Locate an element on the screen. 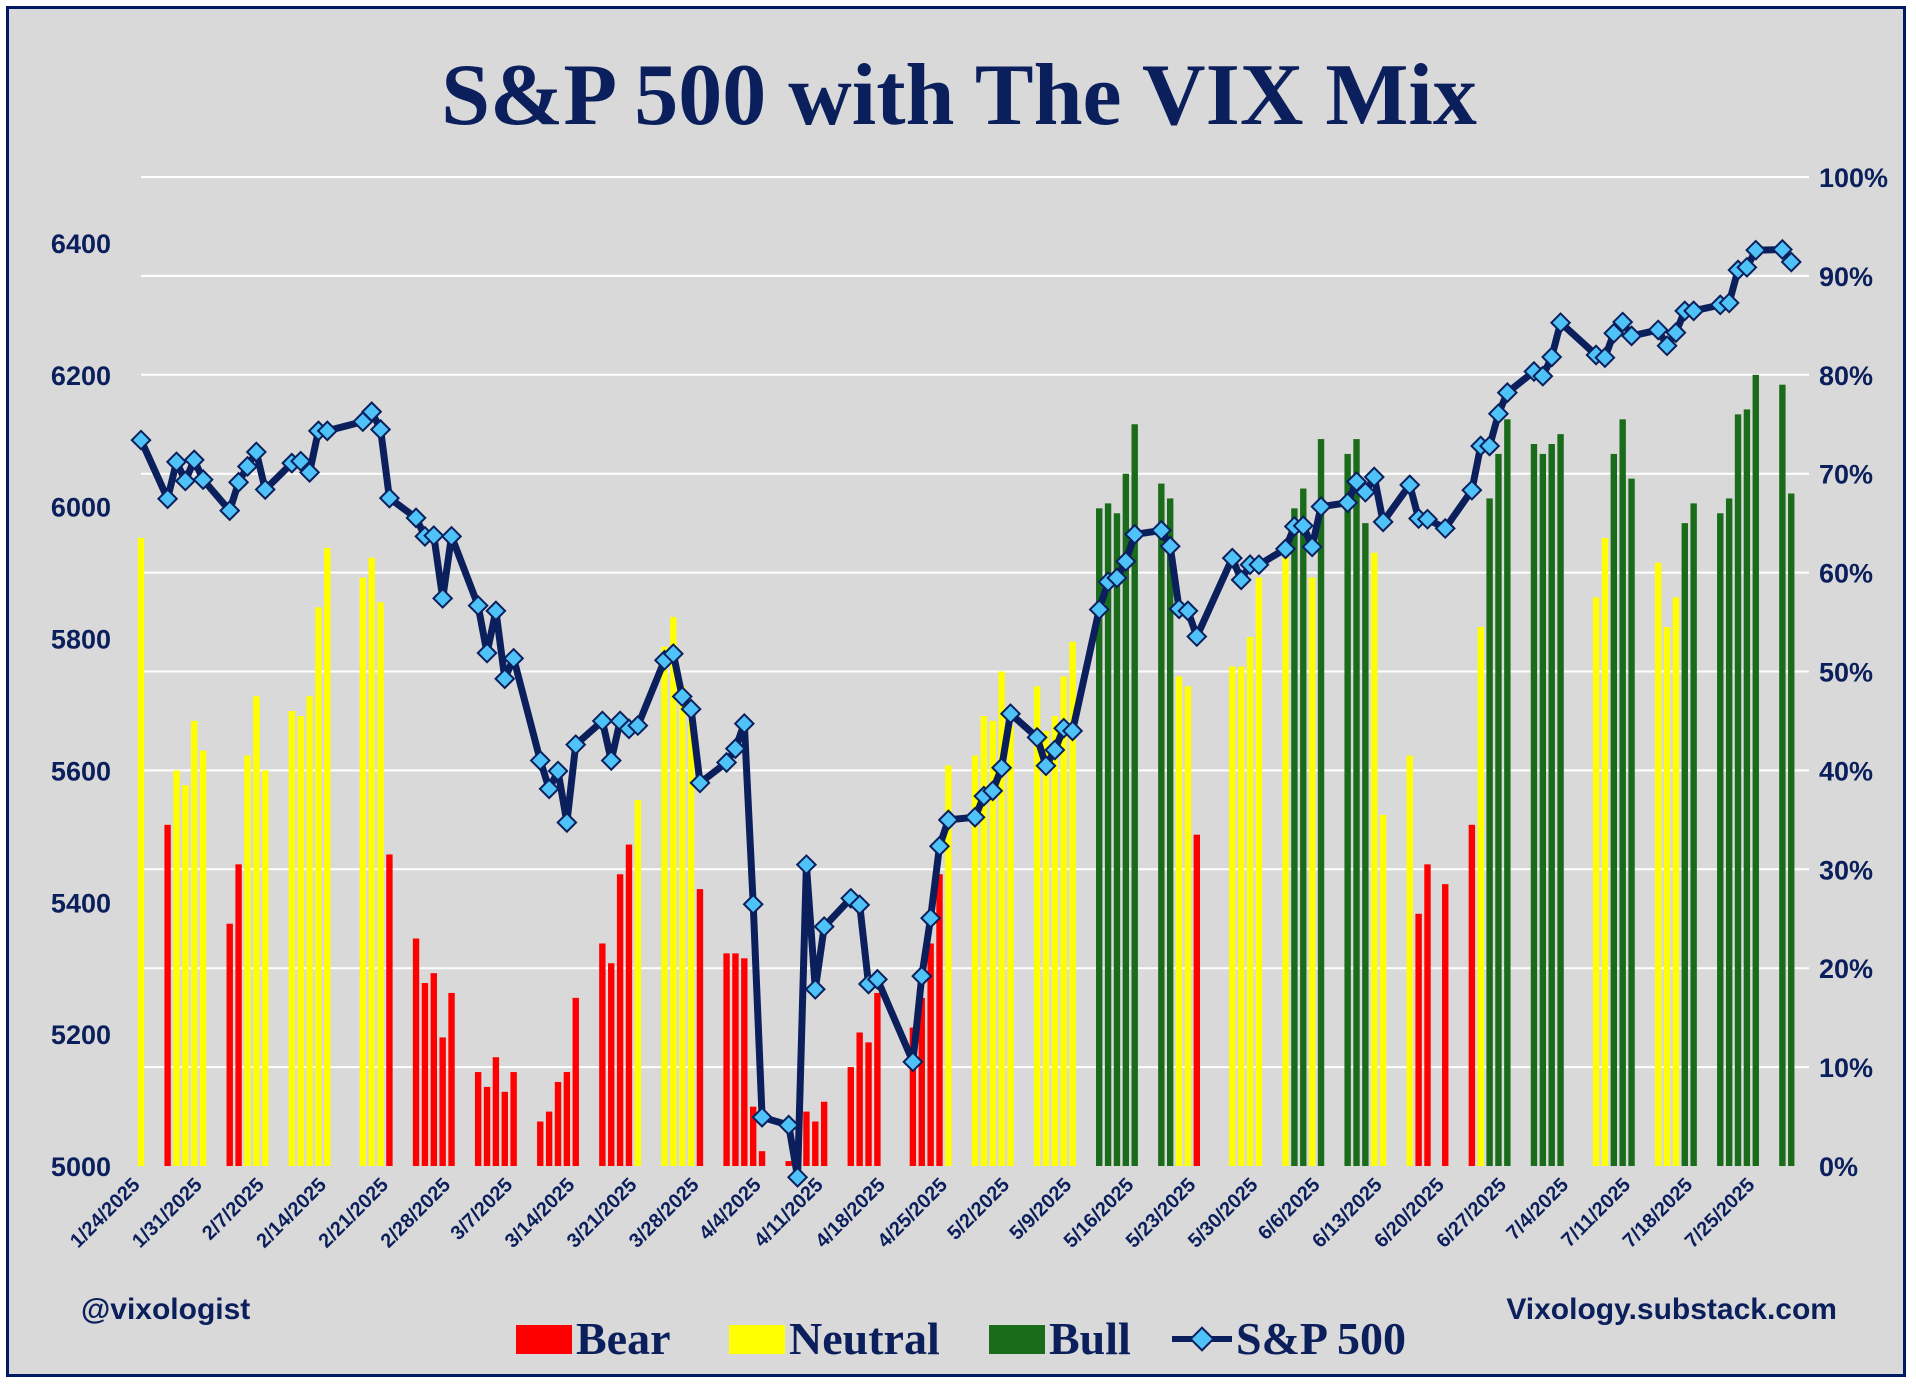 This screenshot has width=1916, height=1385. right-axis-tick-label: 80% is located at coordinates (1846, 376).